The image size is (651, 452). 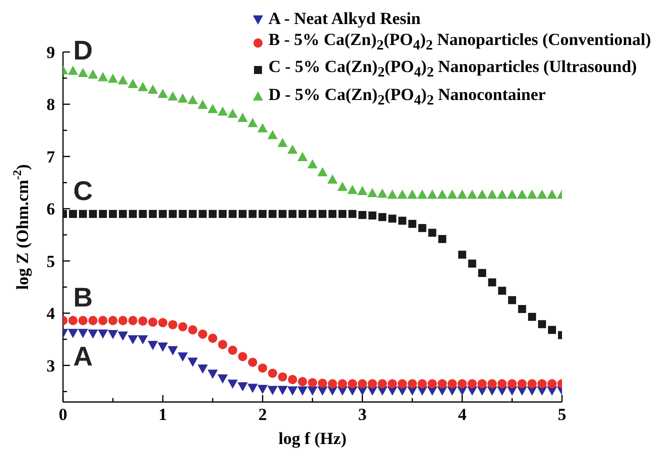 I want to click on x-tick-label: 4, so click(x=462, y=414).